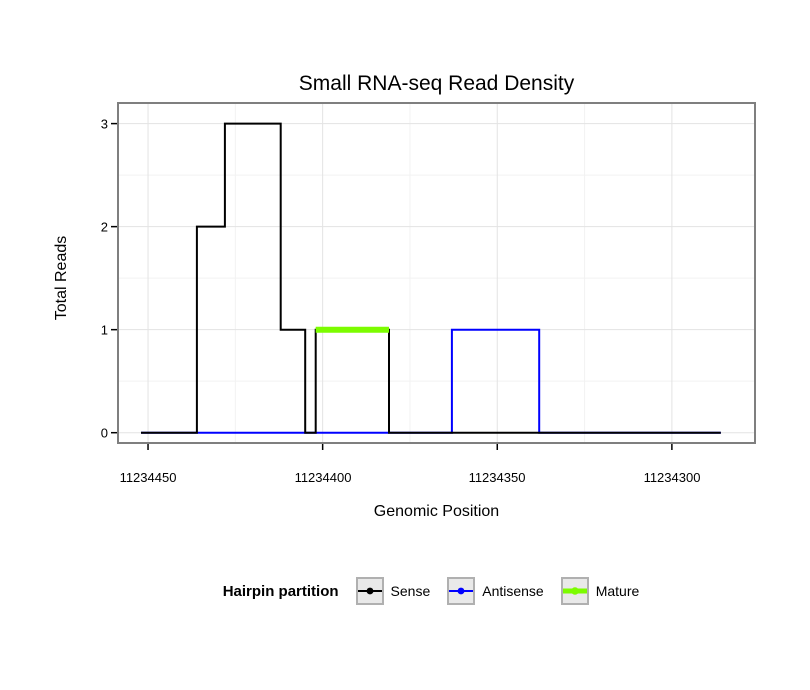  Describe the element at coordinates (513, 591) in the screenshot. I see `legend-label-antisense: Antisense` at that location.